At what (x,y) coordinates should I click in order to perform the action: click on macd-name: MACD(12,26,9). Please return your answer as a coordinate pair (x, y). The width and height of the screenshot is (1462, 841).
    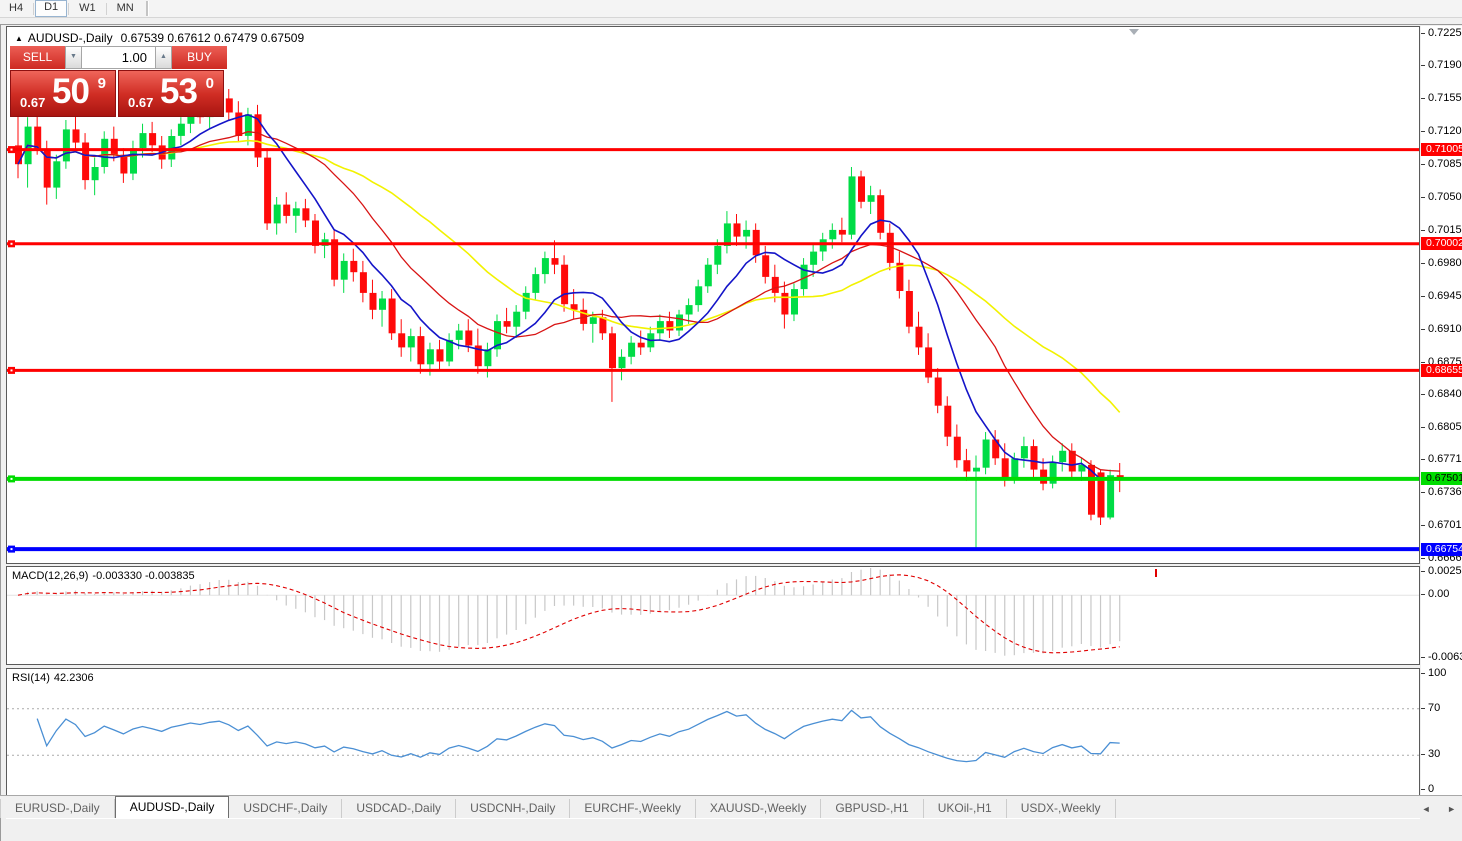
    Looking at the image, I should click on (50, 576).